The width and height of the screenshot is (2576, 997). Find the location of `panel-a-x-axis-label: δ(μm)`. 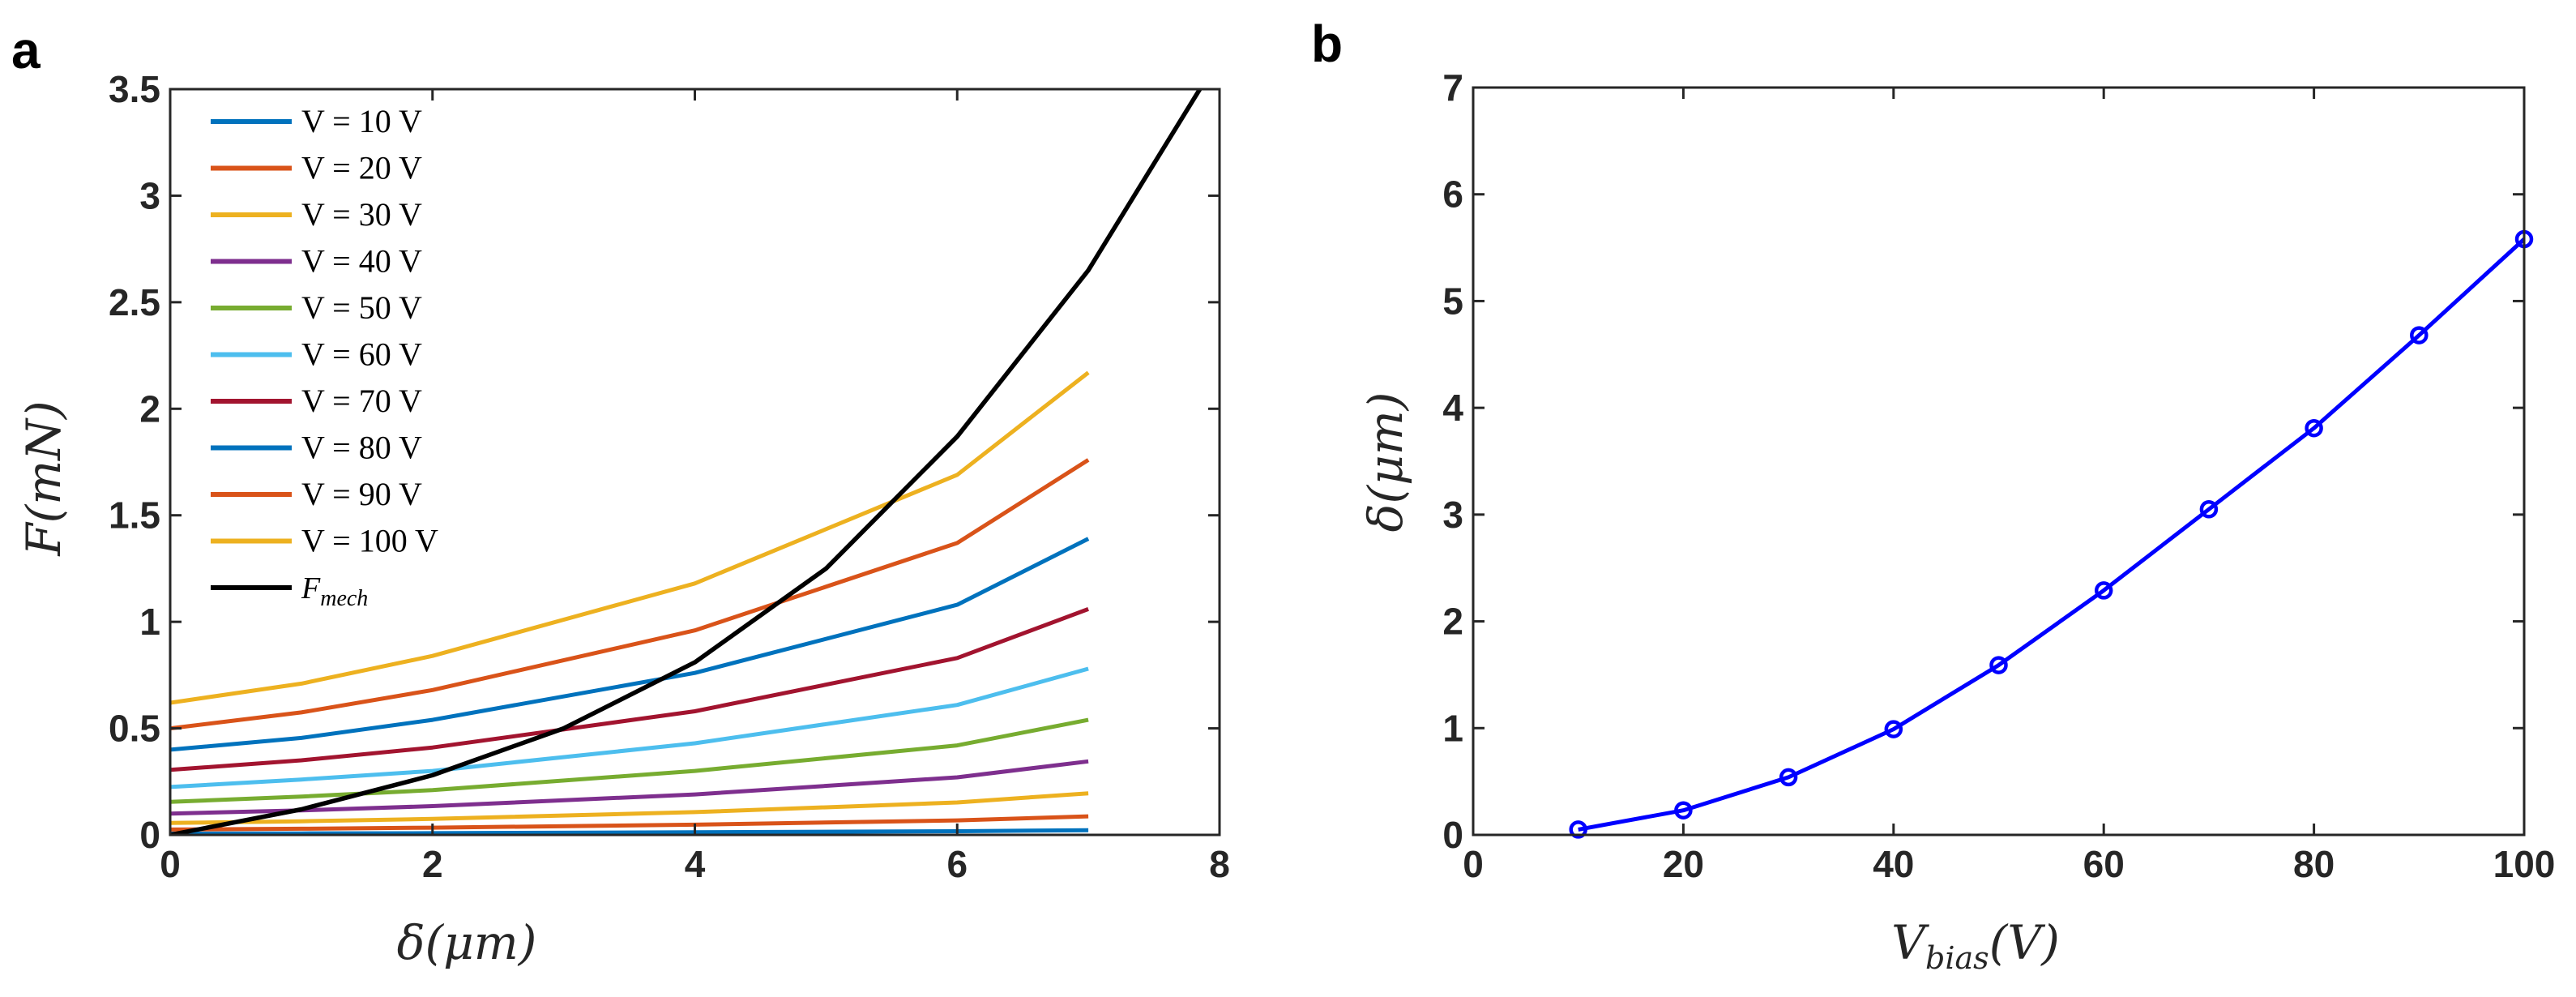

panel-a-x-axis-label: δ(μm) is located at coordinates (467, 943).